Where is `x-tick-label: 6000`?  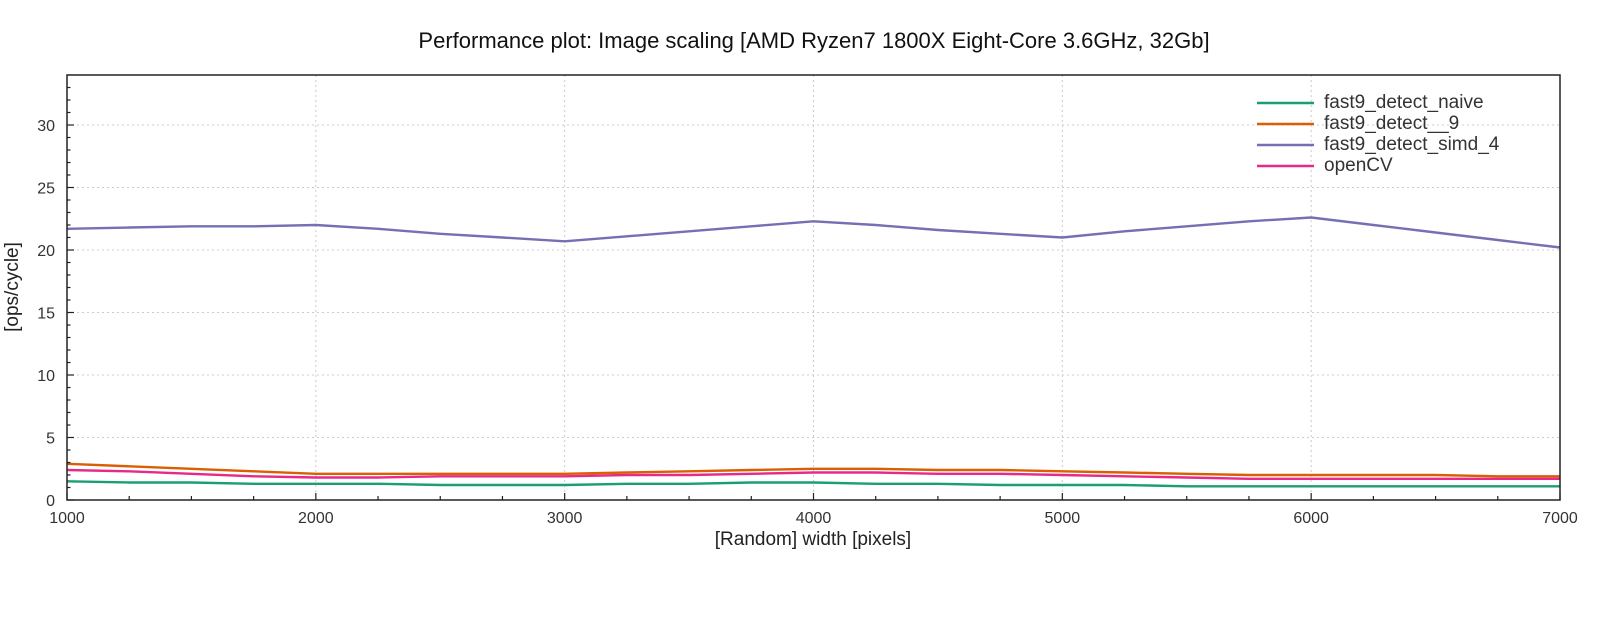 x-tick-label: 6000 is located at coordinates (1311, 518).